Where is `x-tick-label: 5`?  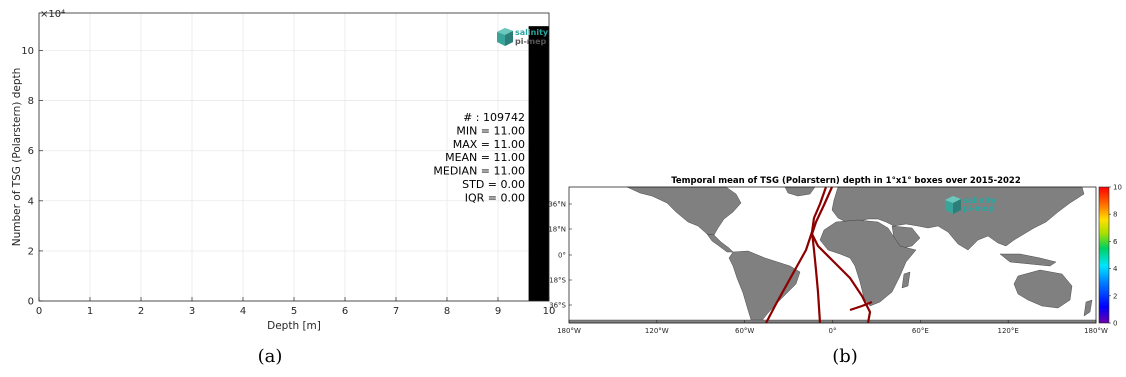 x-tick-label: 5 is located at coordinates (294, 311).